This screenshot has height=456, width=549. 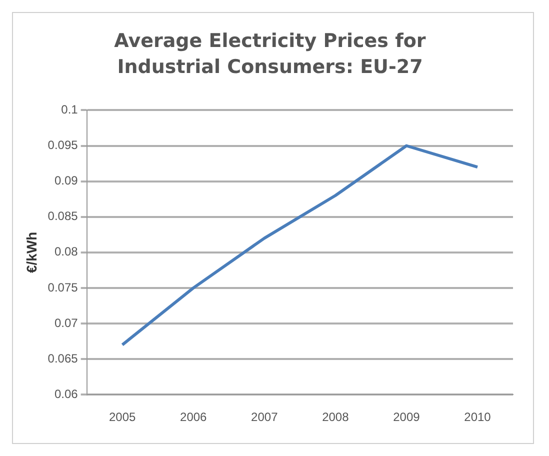 What do you see at coordinates (264, 417) in the screenshot?
I see `x-tick-label: 2007` at bounding box center [264, 417].